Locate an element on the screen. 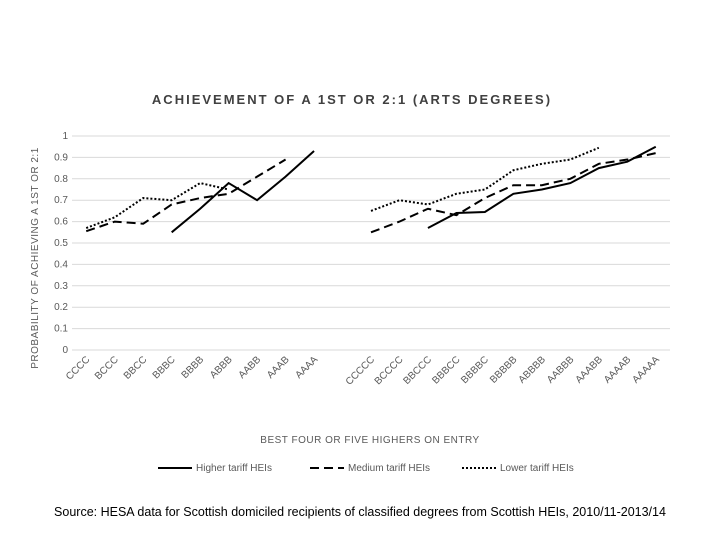 The height and width of the screenshot is (540, 720). legend-label: Lower tariff HEIs is located at coordinates (537, 468).